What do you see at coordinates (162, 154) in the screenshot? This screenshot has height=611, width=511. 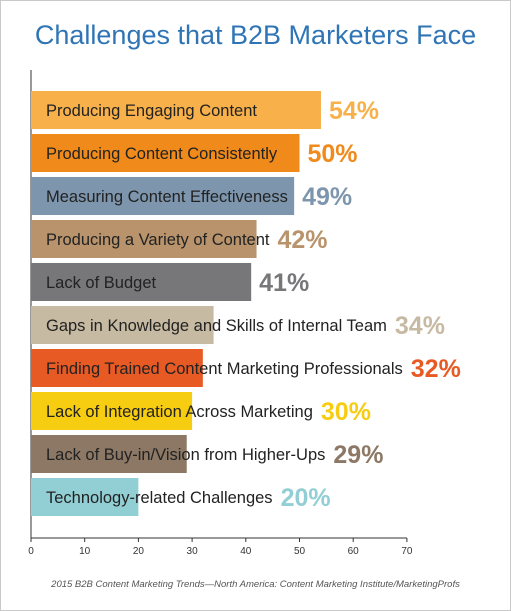 I see `bar-category-label: Producing Content Consistently` at bounding box center [162, 154].